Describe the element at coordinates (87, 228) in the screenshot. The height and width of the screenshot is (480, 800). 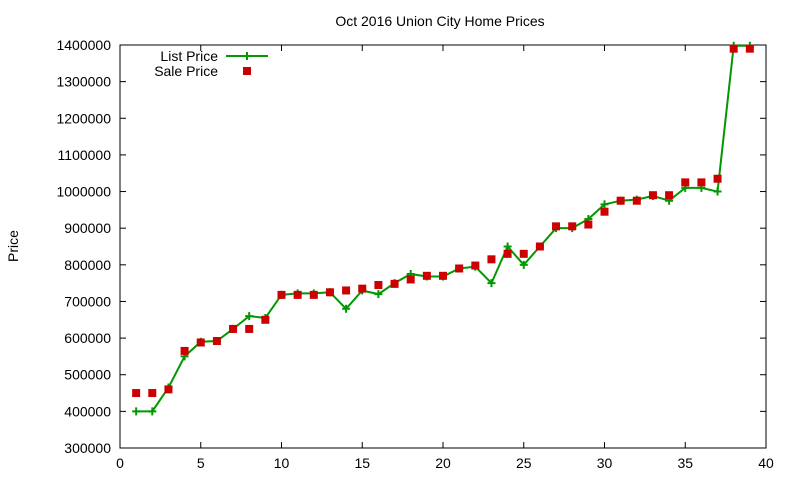
I see `y-tick-label: 900000` at that location.